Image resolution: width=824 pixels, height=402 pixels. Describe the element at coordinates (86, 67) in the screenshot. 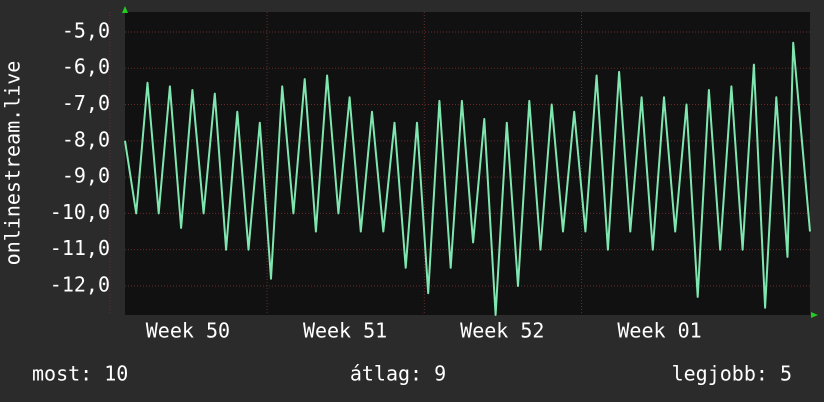

I see `y-tick-label: -6,0` at that location.